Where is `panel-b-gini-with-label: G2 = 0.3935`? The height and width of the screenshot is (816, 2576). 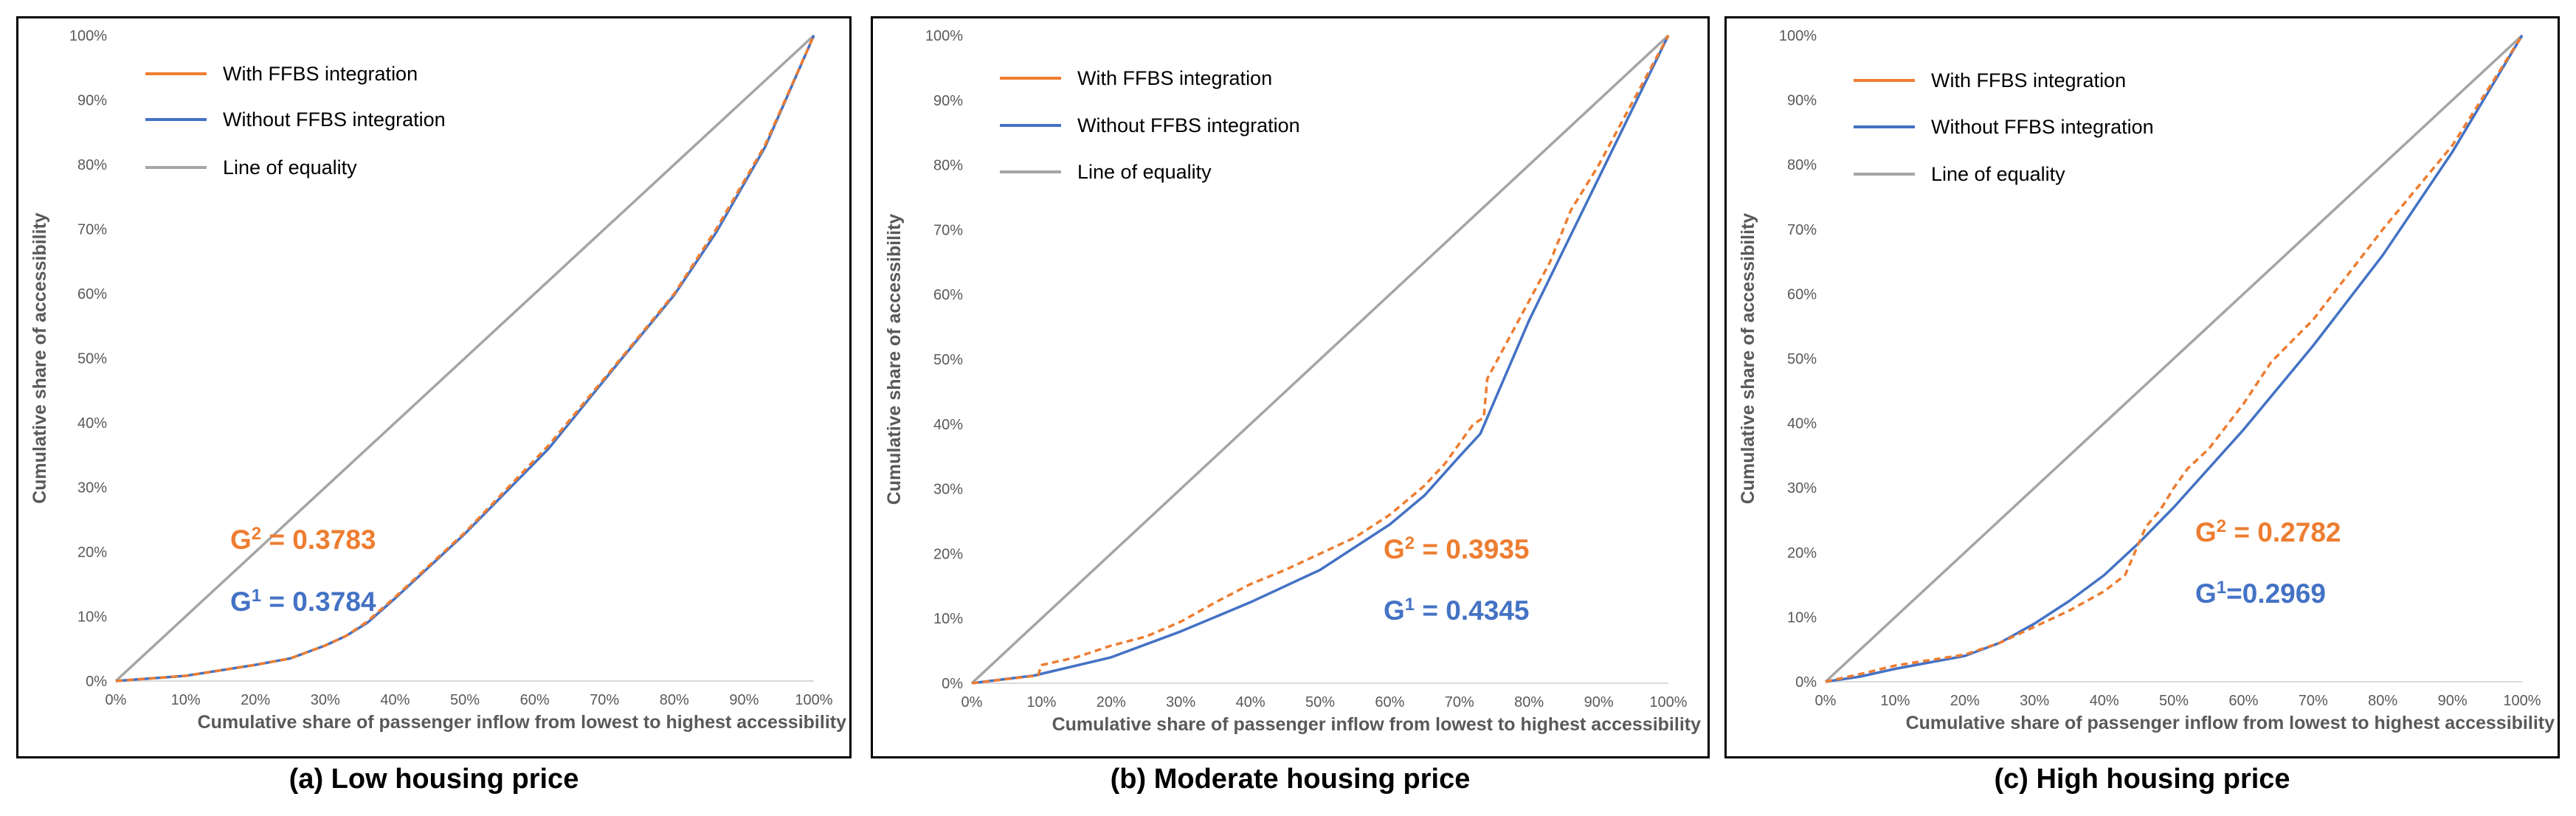 panel-b-gini-with-label: G2 = 0.3935 is located at coordinates (1456, 548).